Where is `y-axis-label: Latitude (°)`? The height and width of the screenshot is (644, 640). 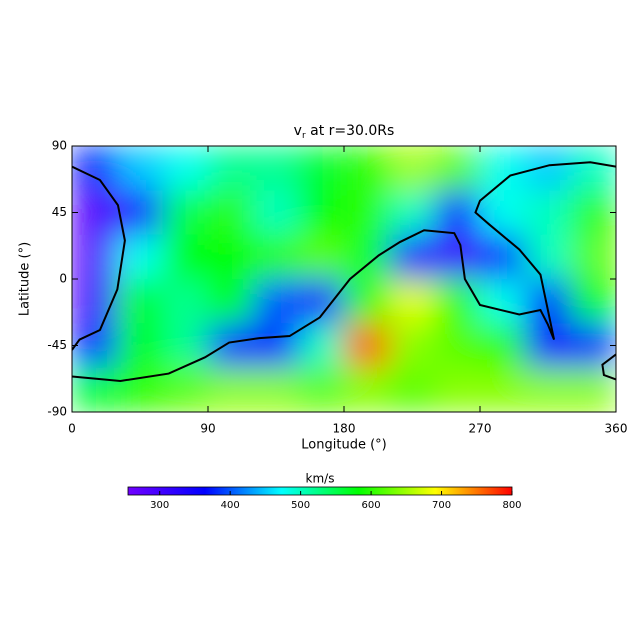
y-axis-label: Latitude (°) is located at coordinates (25, 279).